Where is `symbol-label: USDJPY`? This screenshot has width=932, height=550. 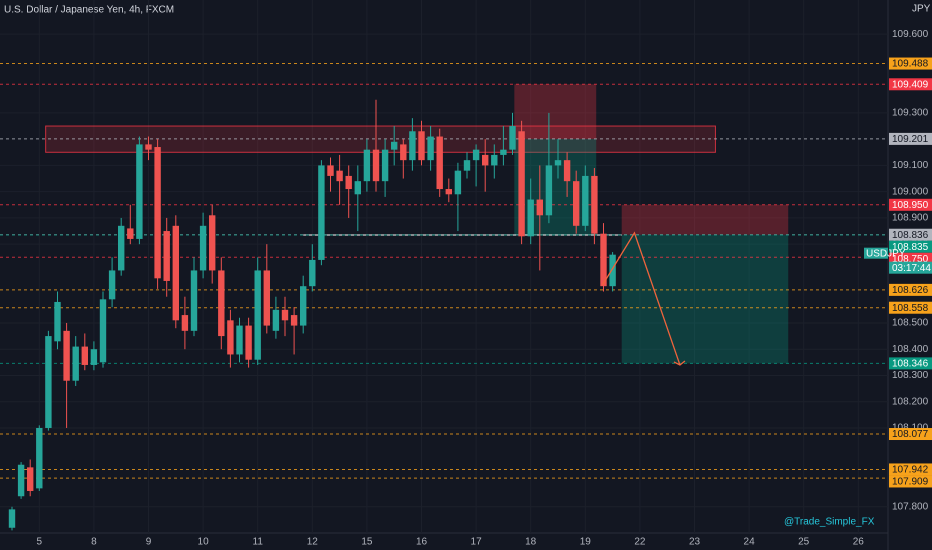 symbol-label: USDJPY is located at coordinates (886, 253).